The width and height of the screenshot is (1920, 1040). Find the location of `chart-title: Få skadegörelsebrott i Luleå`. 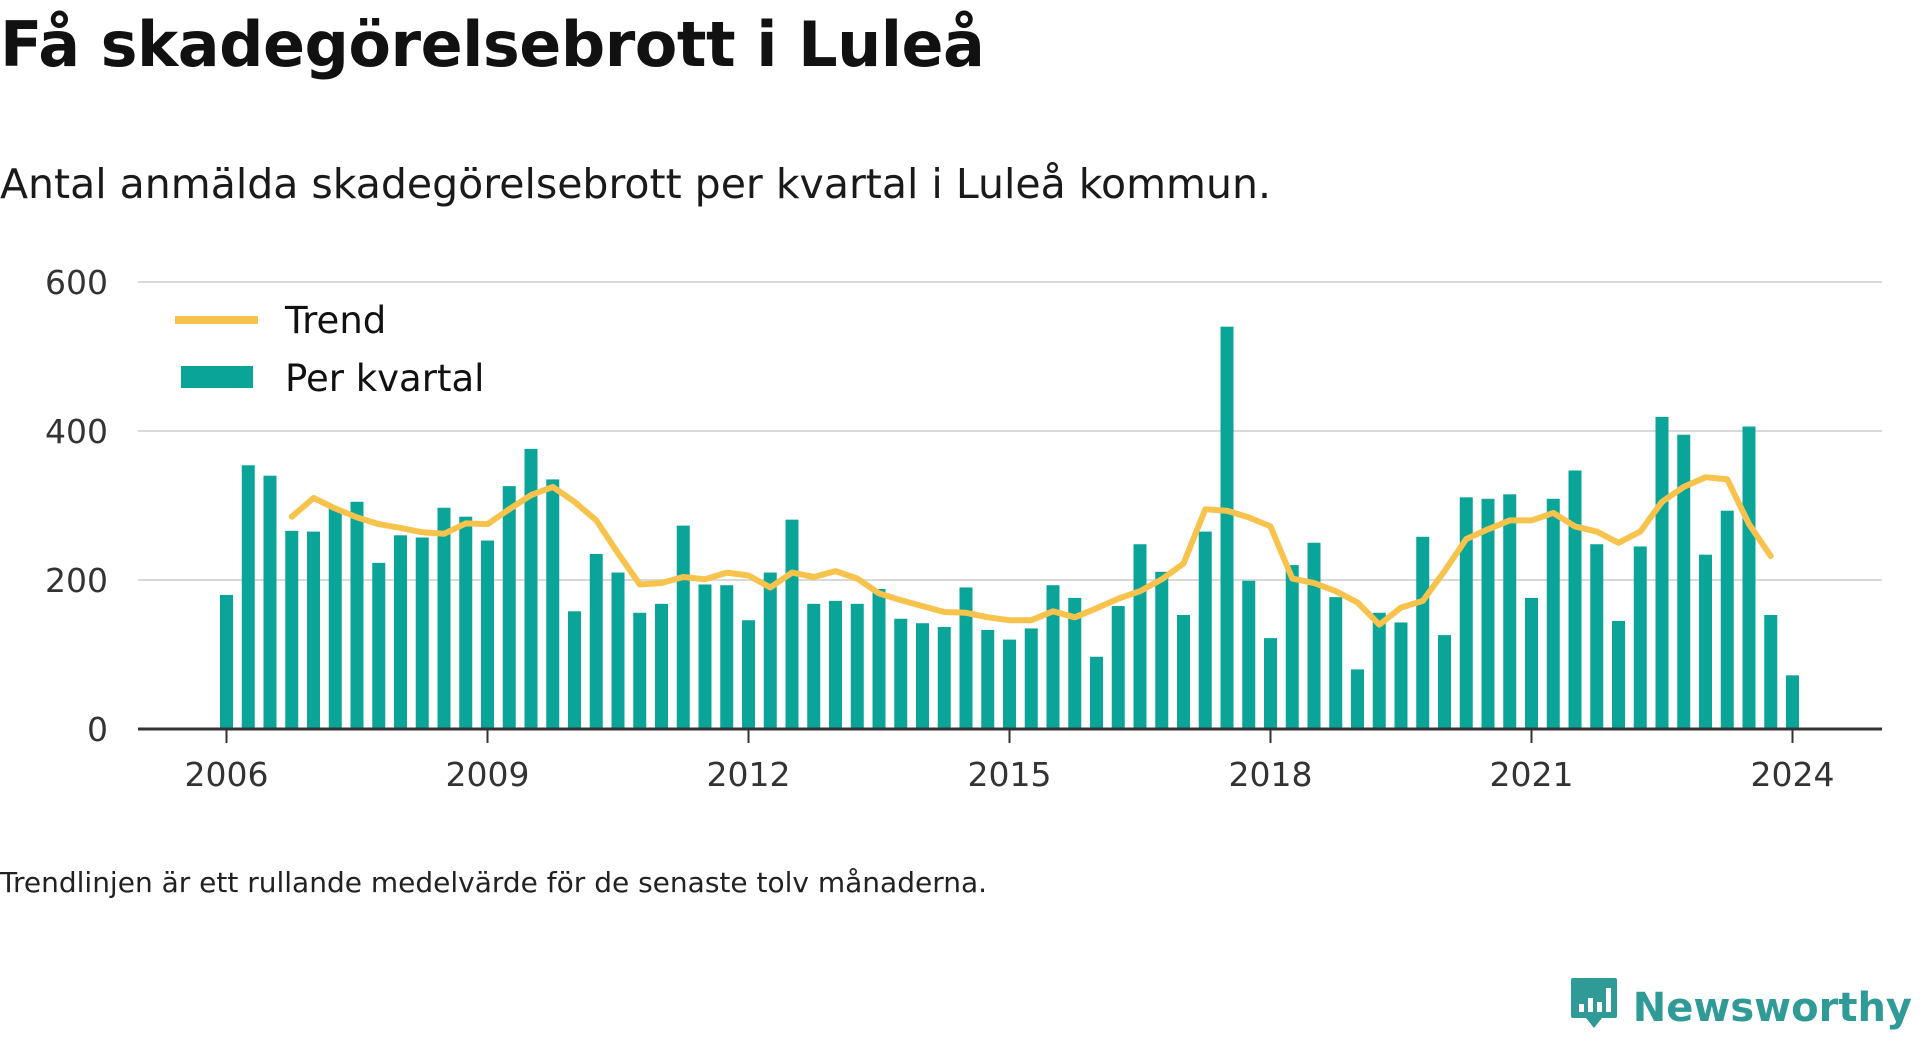

chart-title: Få skadegörelsebrott i Luleå is located at coordinates (492, 44).